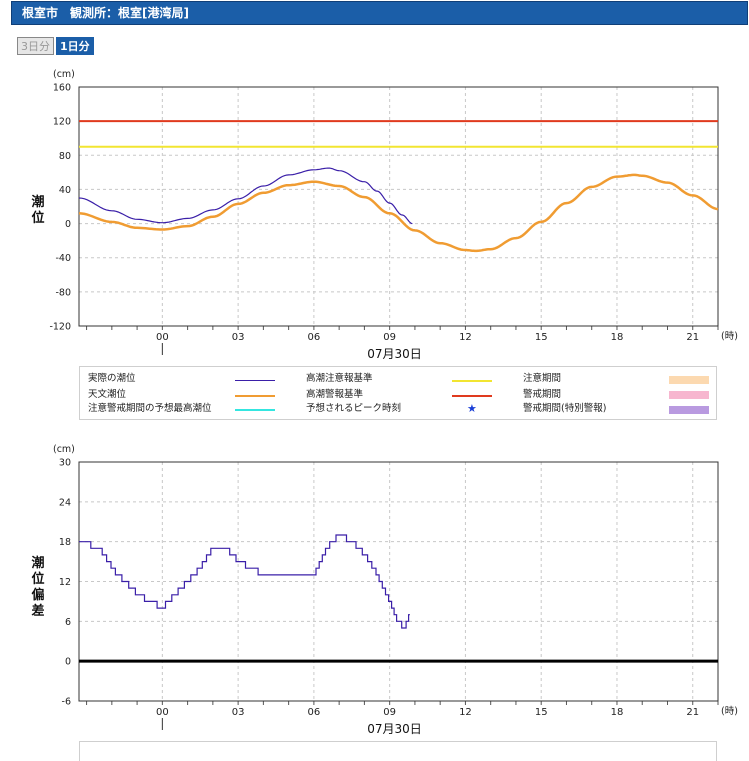  What do you see at coordinates (112, 378) in the screenshot?
I see `legend-label-observed: 実際の潮位` at bounding box center [112, 378].